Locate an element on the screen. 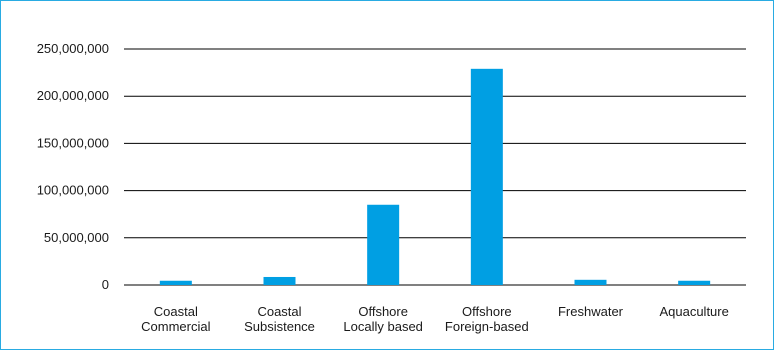 The image size is (774, 351). x-category-label: Coastal Commercial is located at coordinates (175, 319).